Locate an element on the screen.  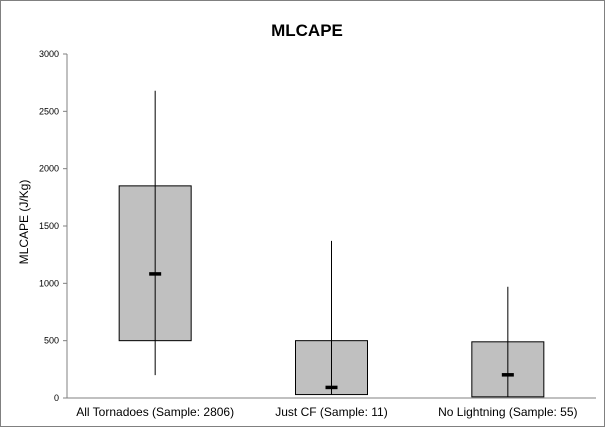
y-tick-label: 1500 is located at coordinates (49, 226).